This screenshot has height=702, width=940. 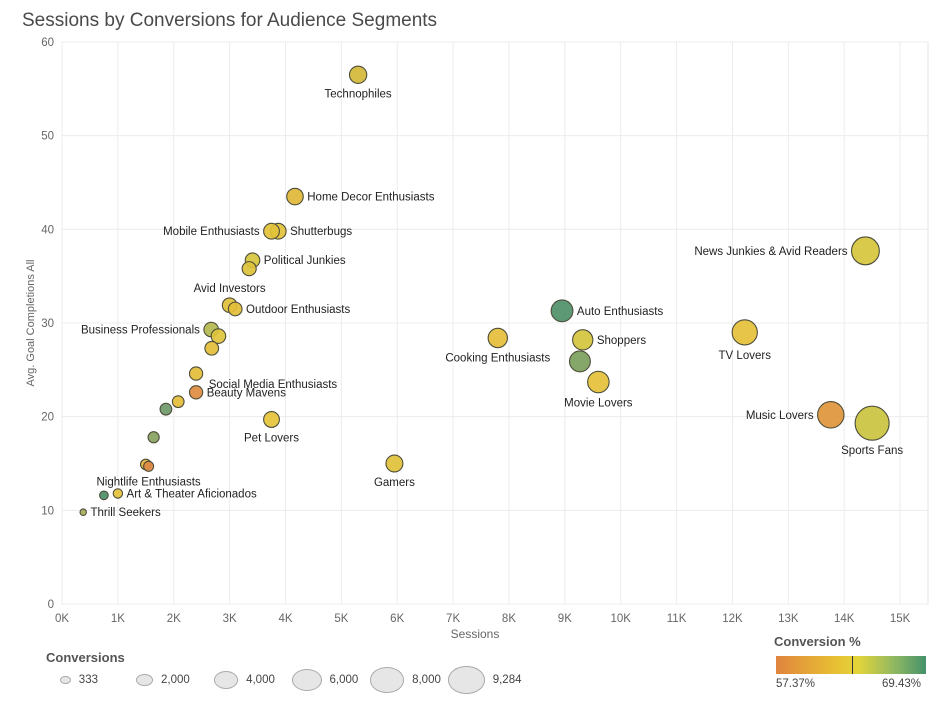 I want to click on x-tick-label: 1K, so click(x=118, y=619).